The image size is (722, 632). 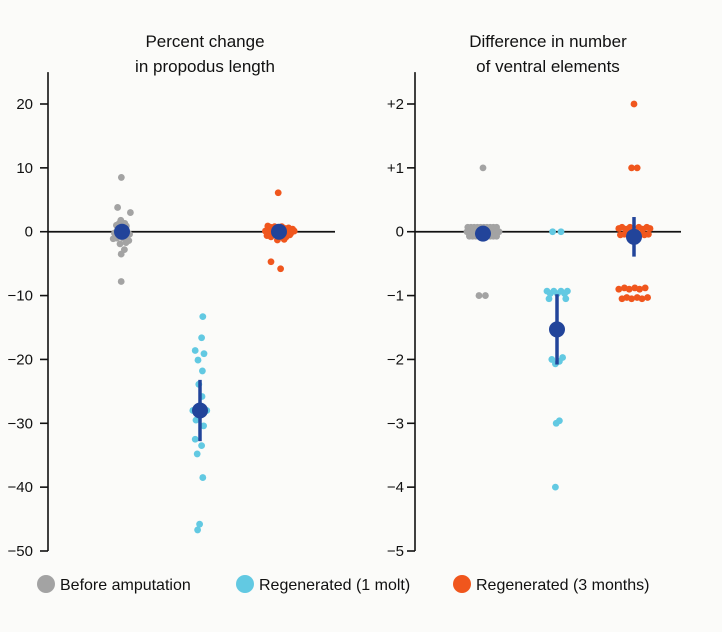 What do you see at coordinates (548, 41) in the screenshot?
I see `panel-title-line-1: Difference in number` at bounding box center [548, 41].